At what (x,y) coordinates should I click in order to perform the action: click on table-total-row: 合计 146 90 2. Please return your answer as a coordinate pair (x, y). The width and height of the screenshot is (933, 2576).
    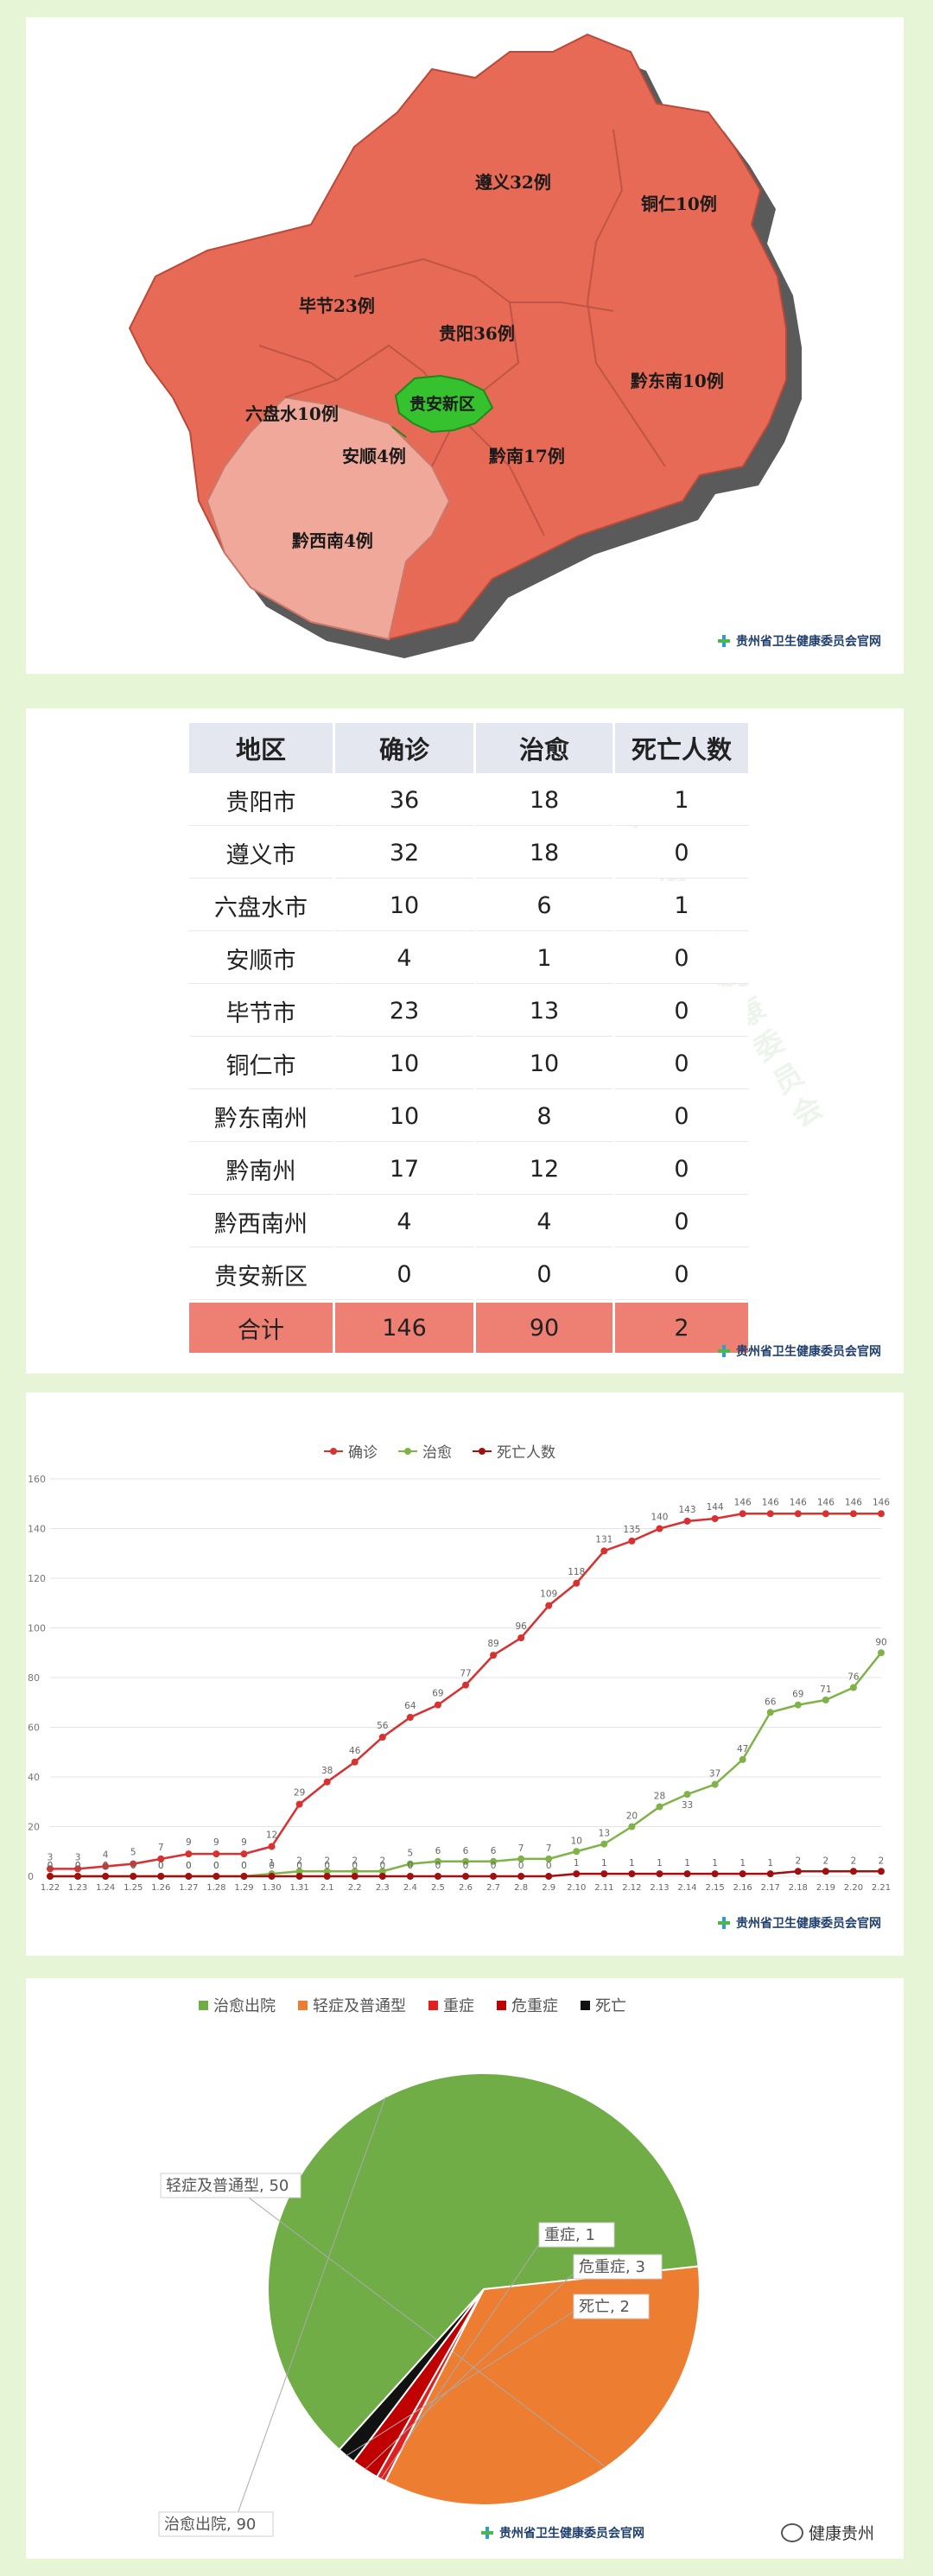
    Looking at the image, I should click on (468, 1328).